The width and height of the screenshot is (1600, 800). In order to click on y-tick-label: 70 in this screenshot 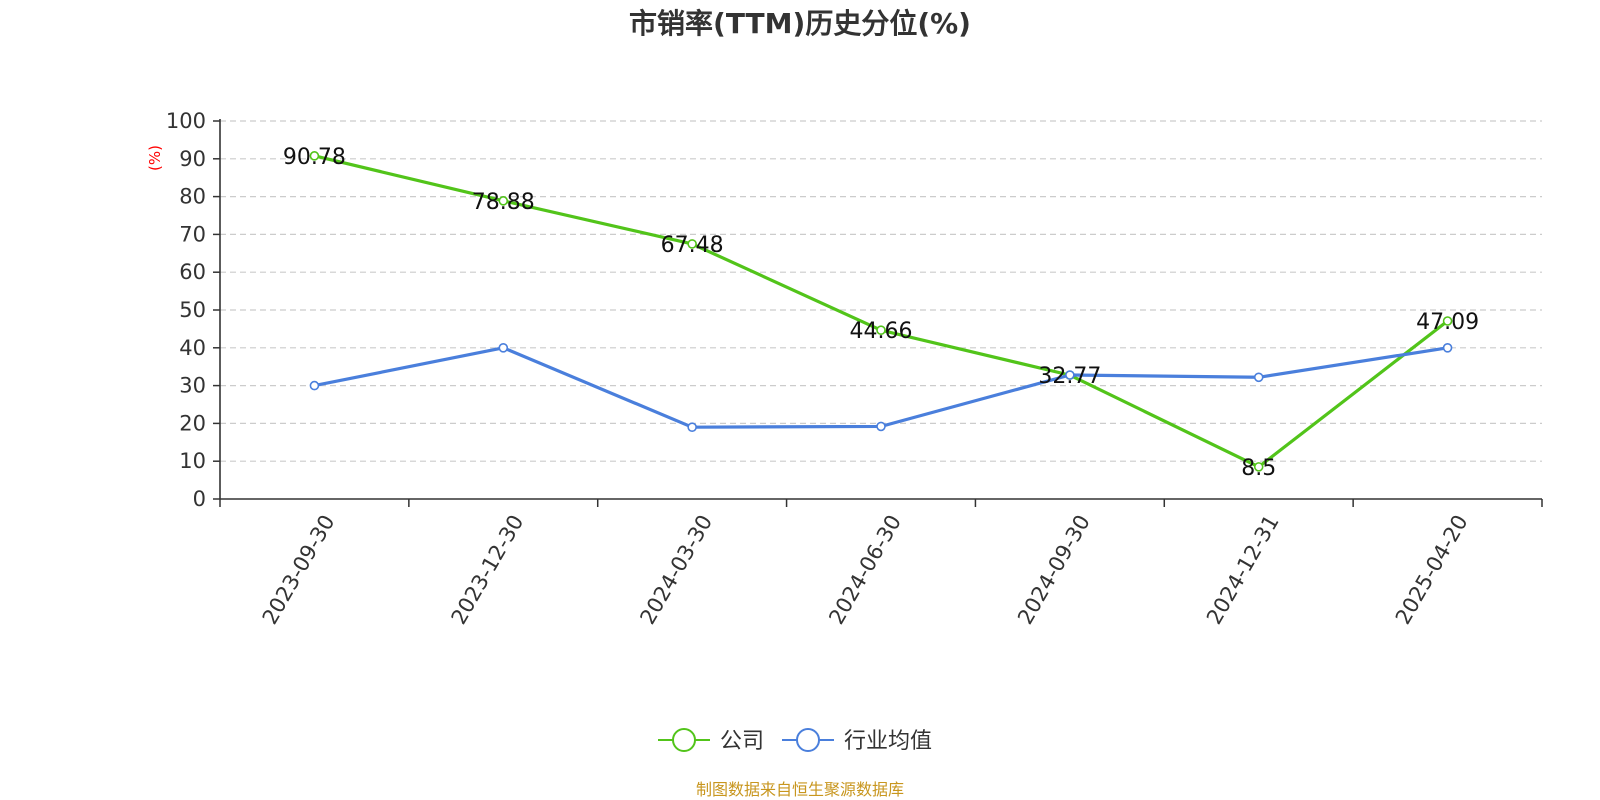, I will do `click(192, 234)`.